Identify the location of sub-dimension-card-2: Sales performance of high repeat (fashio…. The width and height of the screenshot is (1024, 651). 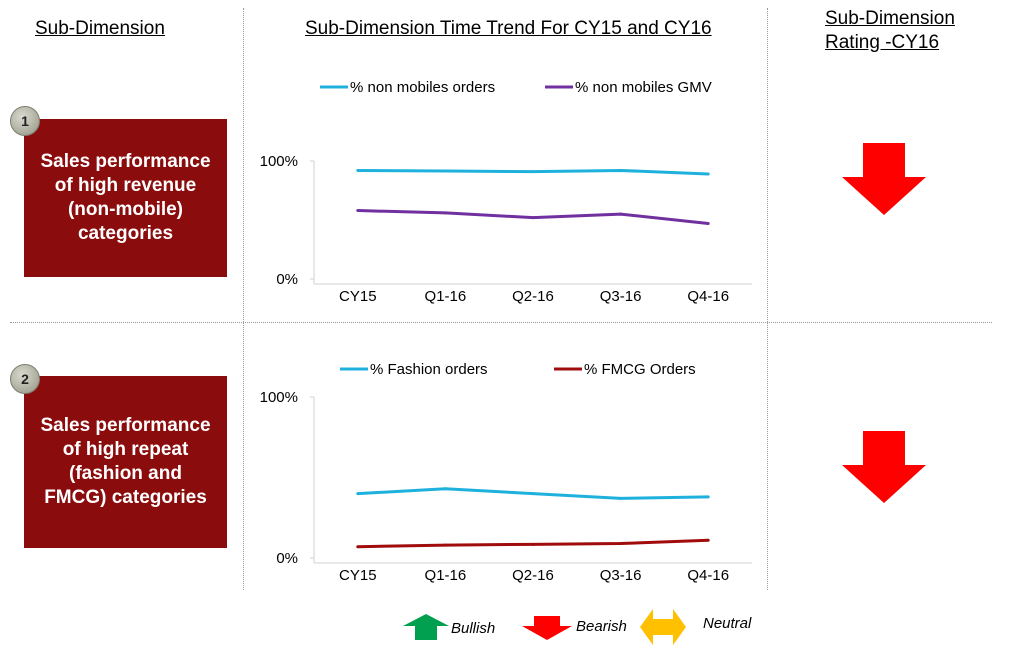
(125, 462).